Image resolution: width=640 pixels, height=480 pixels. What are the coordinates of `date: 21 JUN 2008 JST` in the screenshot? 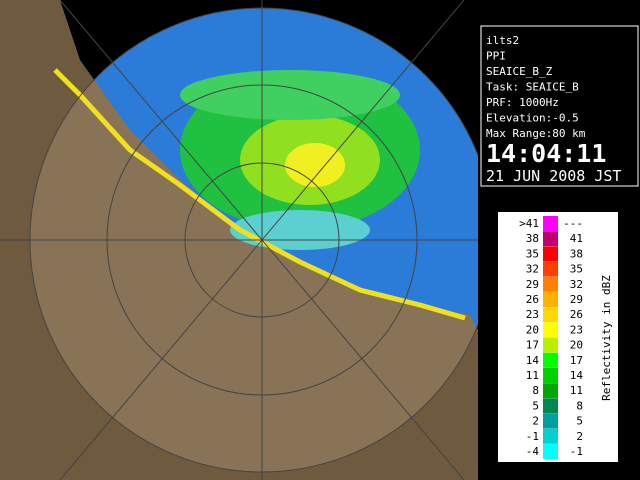 It's located at (553, 176).